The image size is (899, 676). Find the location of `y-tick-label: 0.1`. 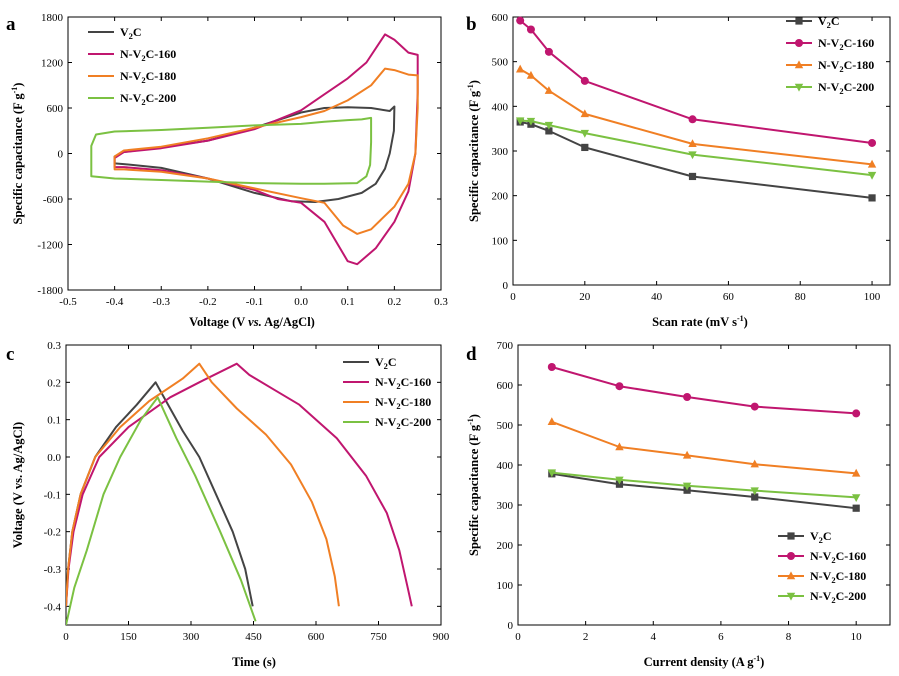

y-tick-label: 0.1 is located at coordinates (54, 421).